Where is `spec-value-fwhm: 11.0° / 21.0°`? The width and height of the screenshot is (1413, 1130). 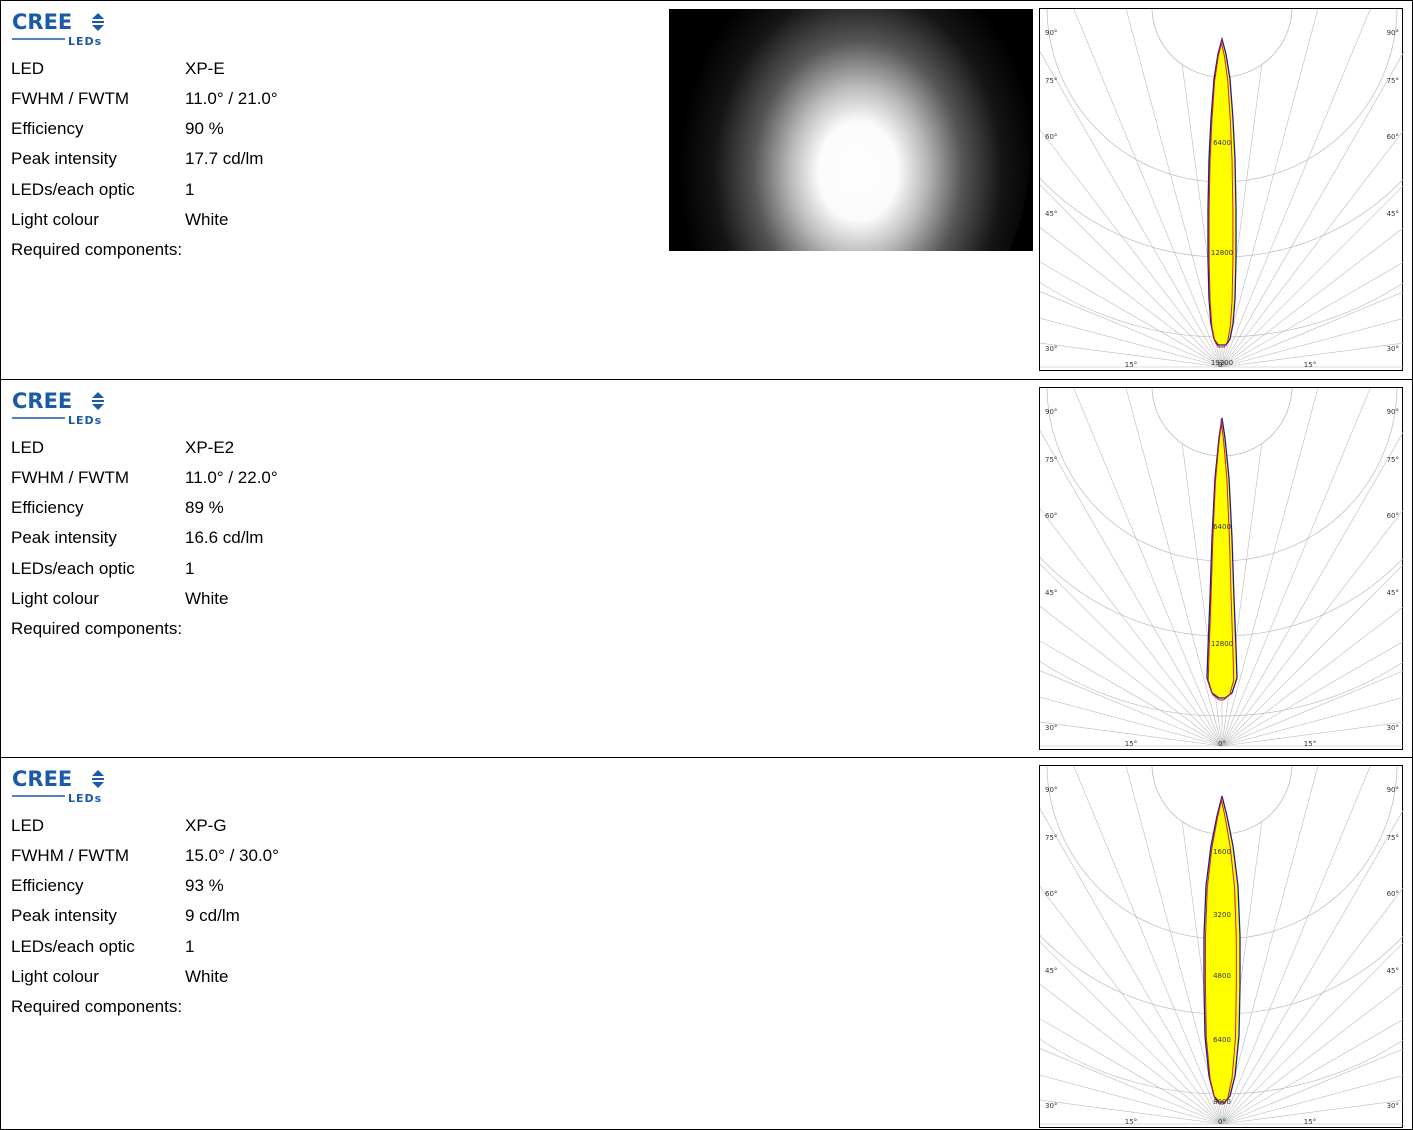 spec-value-fwhm: 11.0° / 21.0° is located at coordinates (231, 98).